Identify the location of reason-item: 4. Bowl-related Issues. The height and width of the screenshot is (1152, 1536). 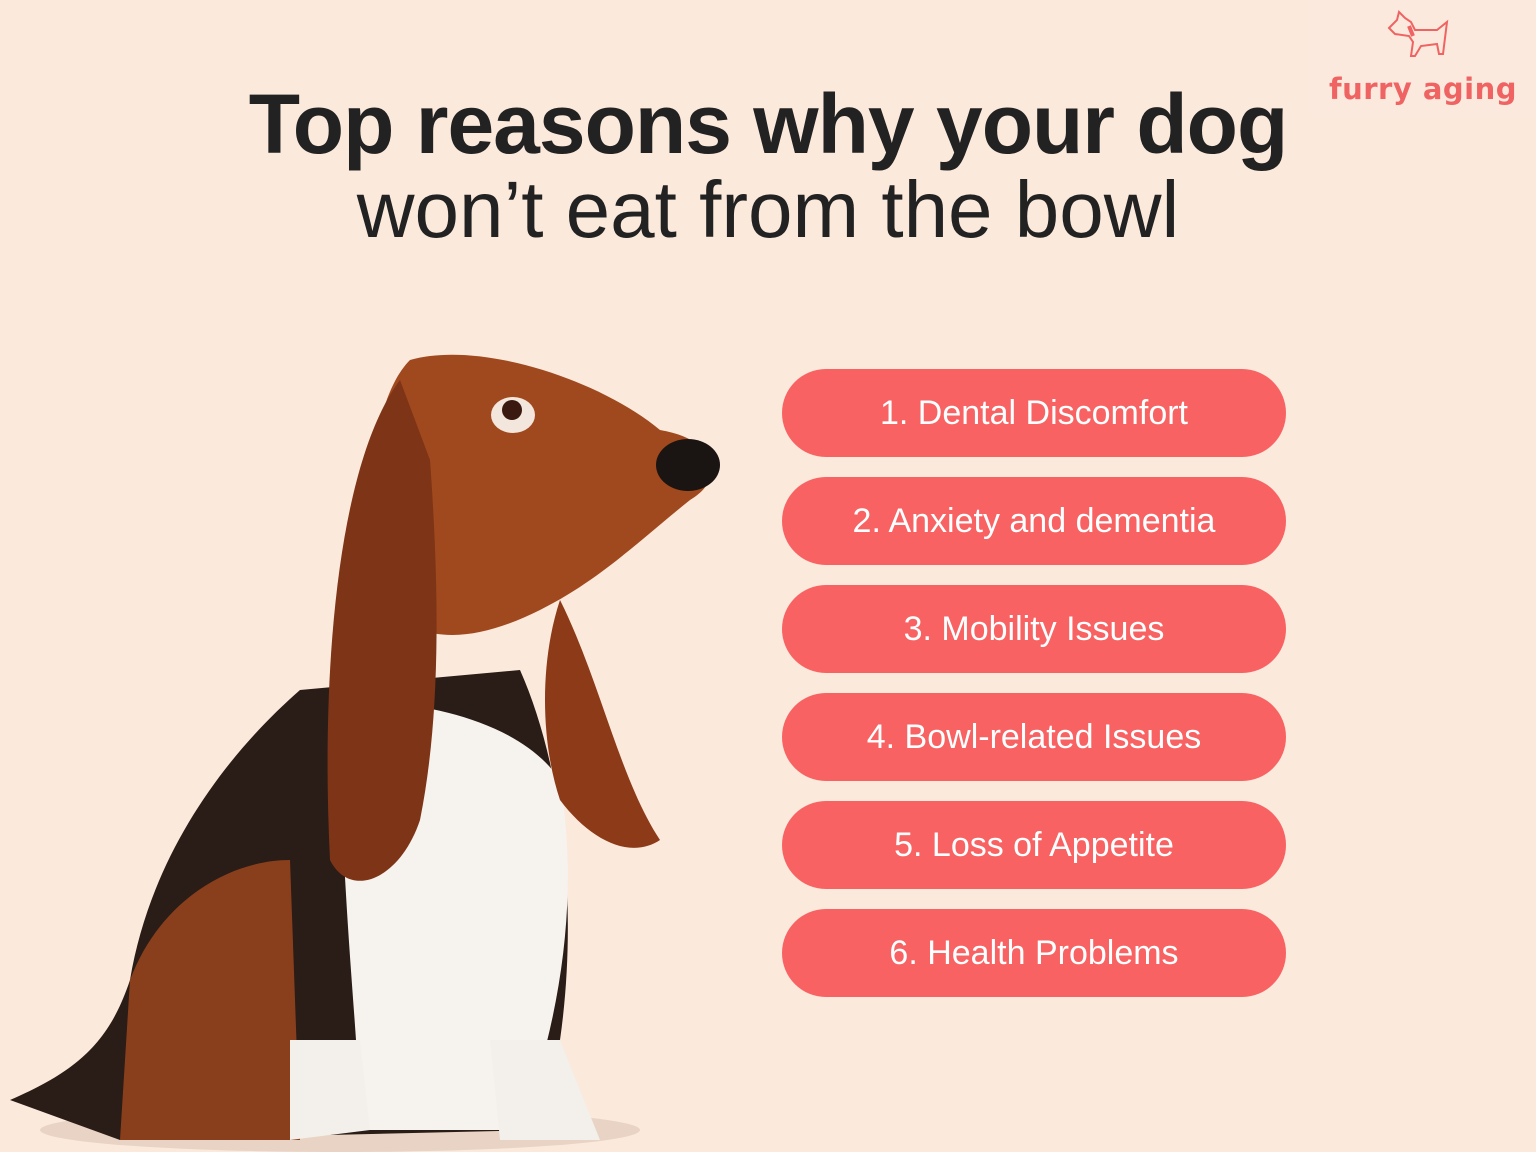
(1034, 737).